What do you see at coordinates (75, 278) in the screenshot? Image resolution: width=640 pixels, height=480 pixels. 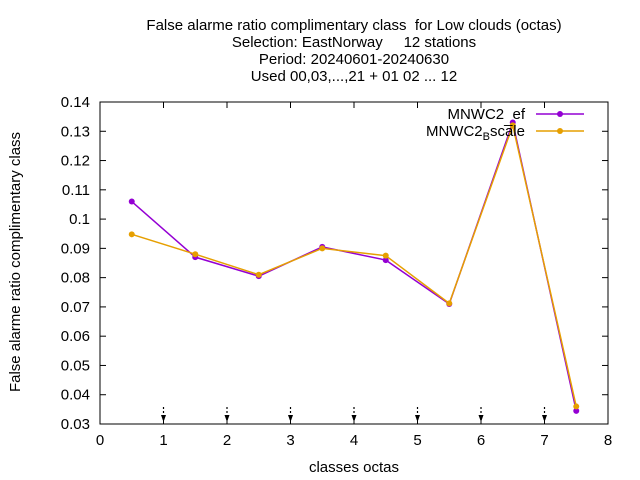 I see `y-tick-label: 0.08` at bounding box center [75, 278].